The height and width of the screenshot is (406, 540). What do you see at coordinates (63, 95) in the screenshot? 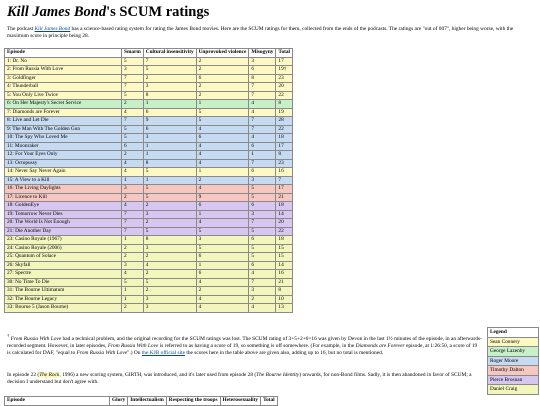
I see `episode-cell: 5: You Only Live Twice` at bounding box center [63, 95].